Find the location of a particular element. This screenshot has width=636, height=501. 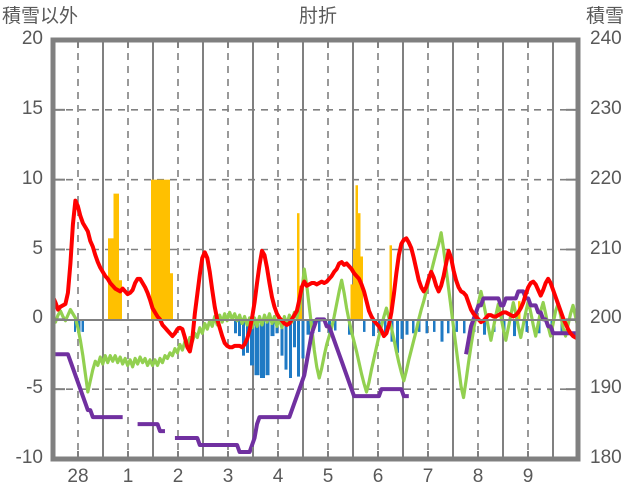

y-axis-tick-right: 200 is located at coordinates (606, 318).